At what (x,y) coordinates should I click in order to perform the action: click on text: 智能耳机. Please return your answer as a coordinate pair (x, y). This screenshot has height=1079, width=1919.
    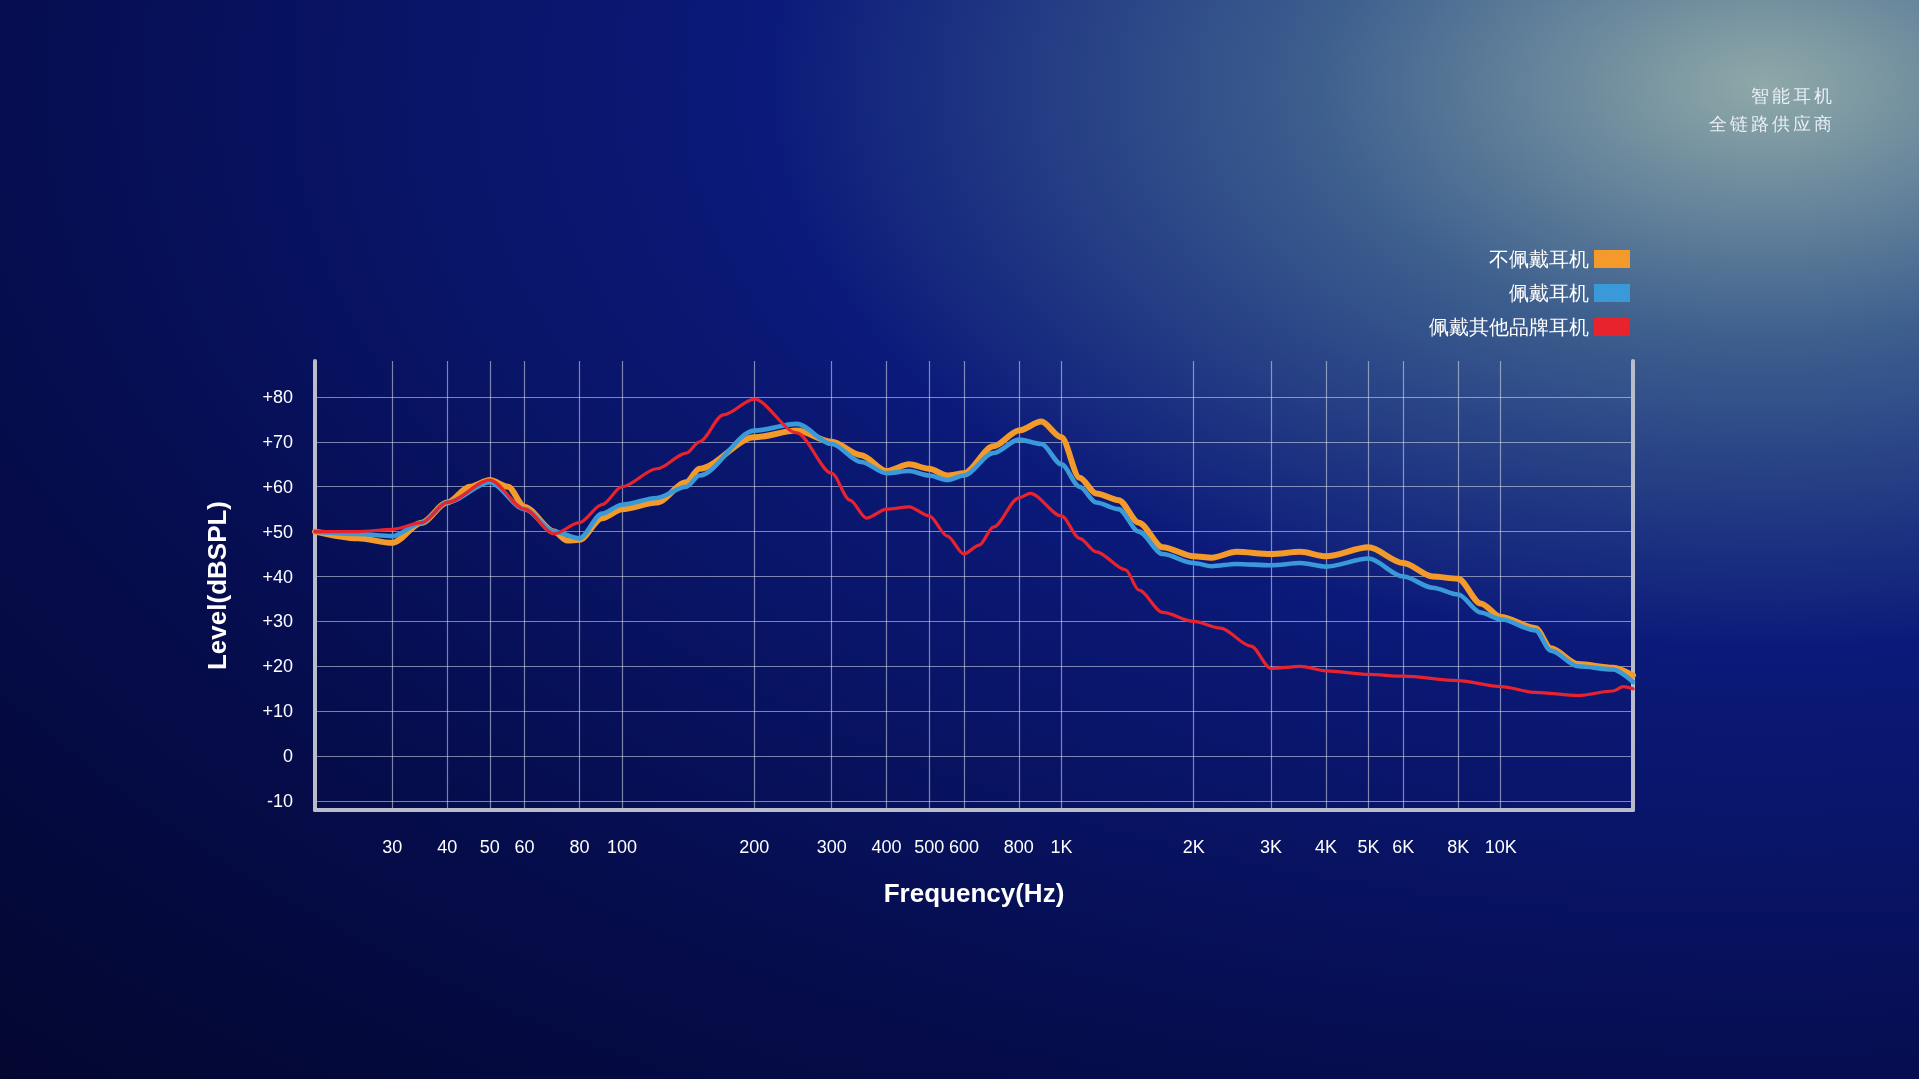
    Looking at the image, I should click on (1792, 96).